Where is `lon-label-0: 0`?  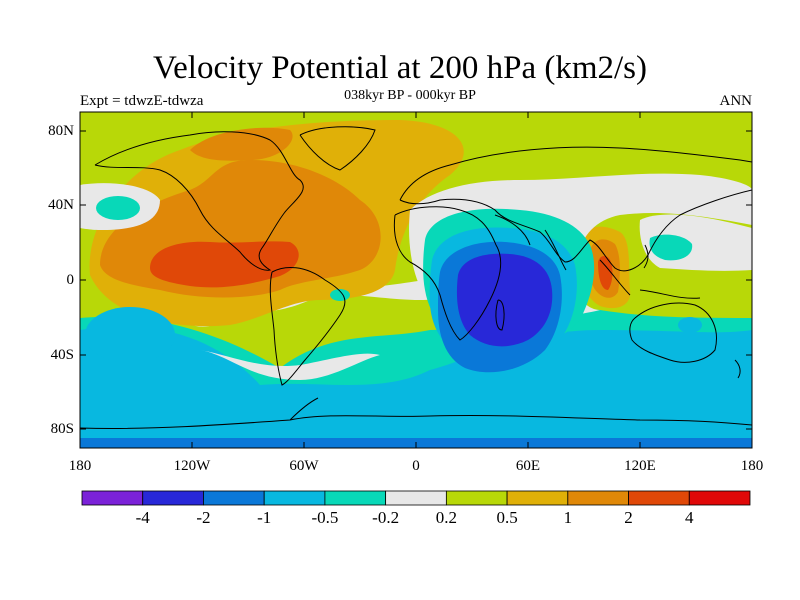 lon-label-0: 0 is located at coordinates (416, 466).